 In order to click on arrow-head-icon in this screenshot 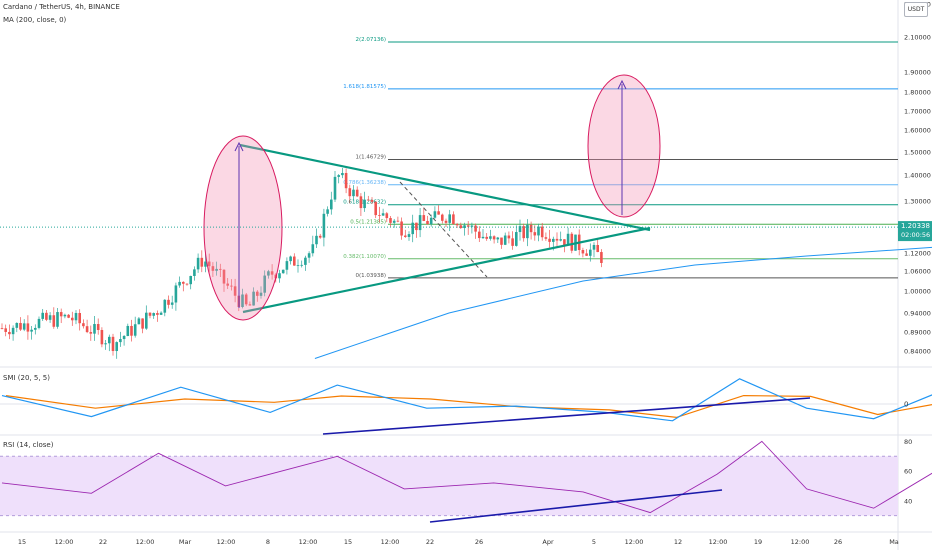, I will do `click(239, 146)`.